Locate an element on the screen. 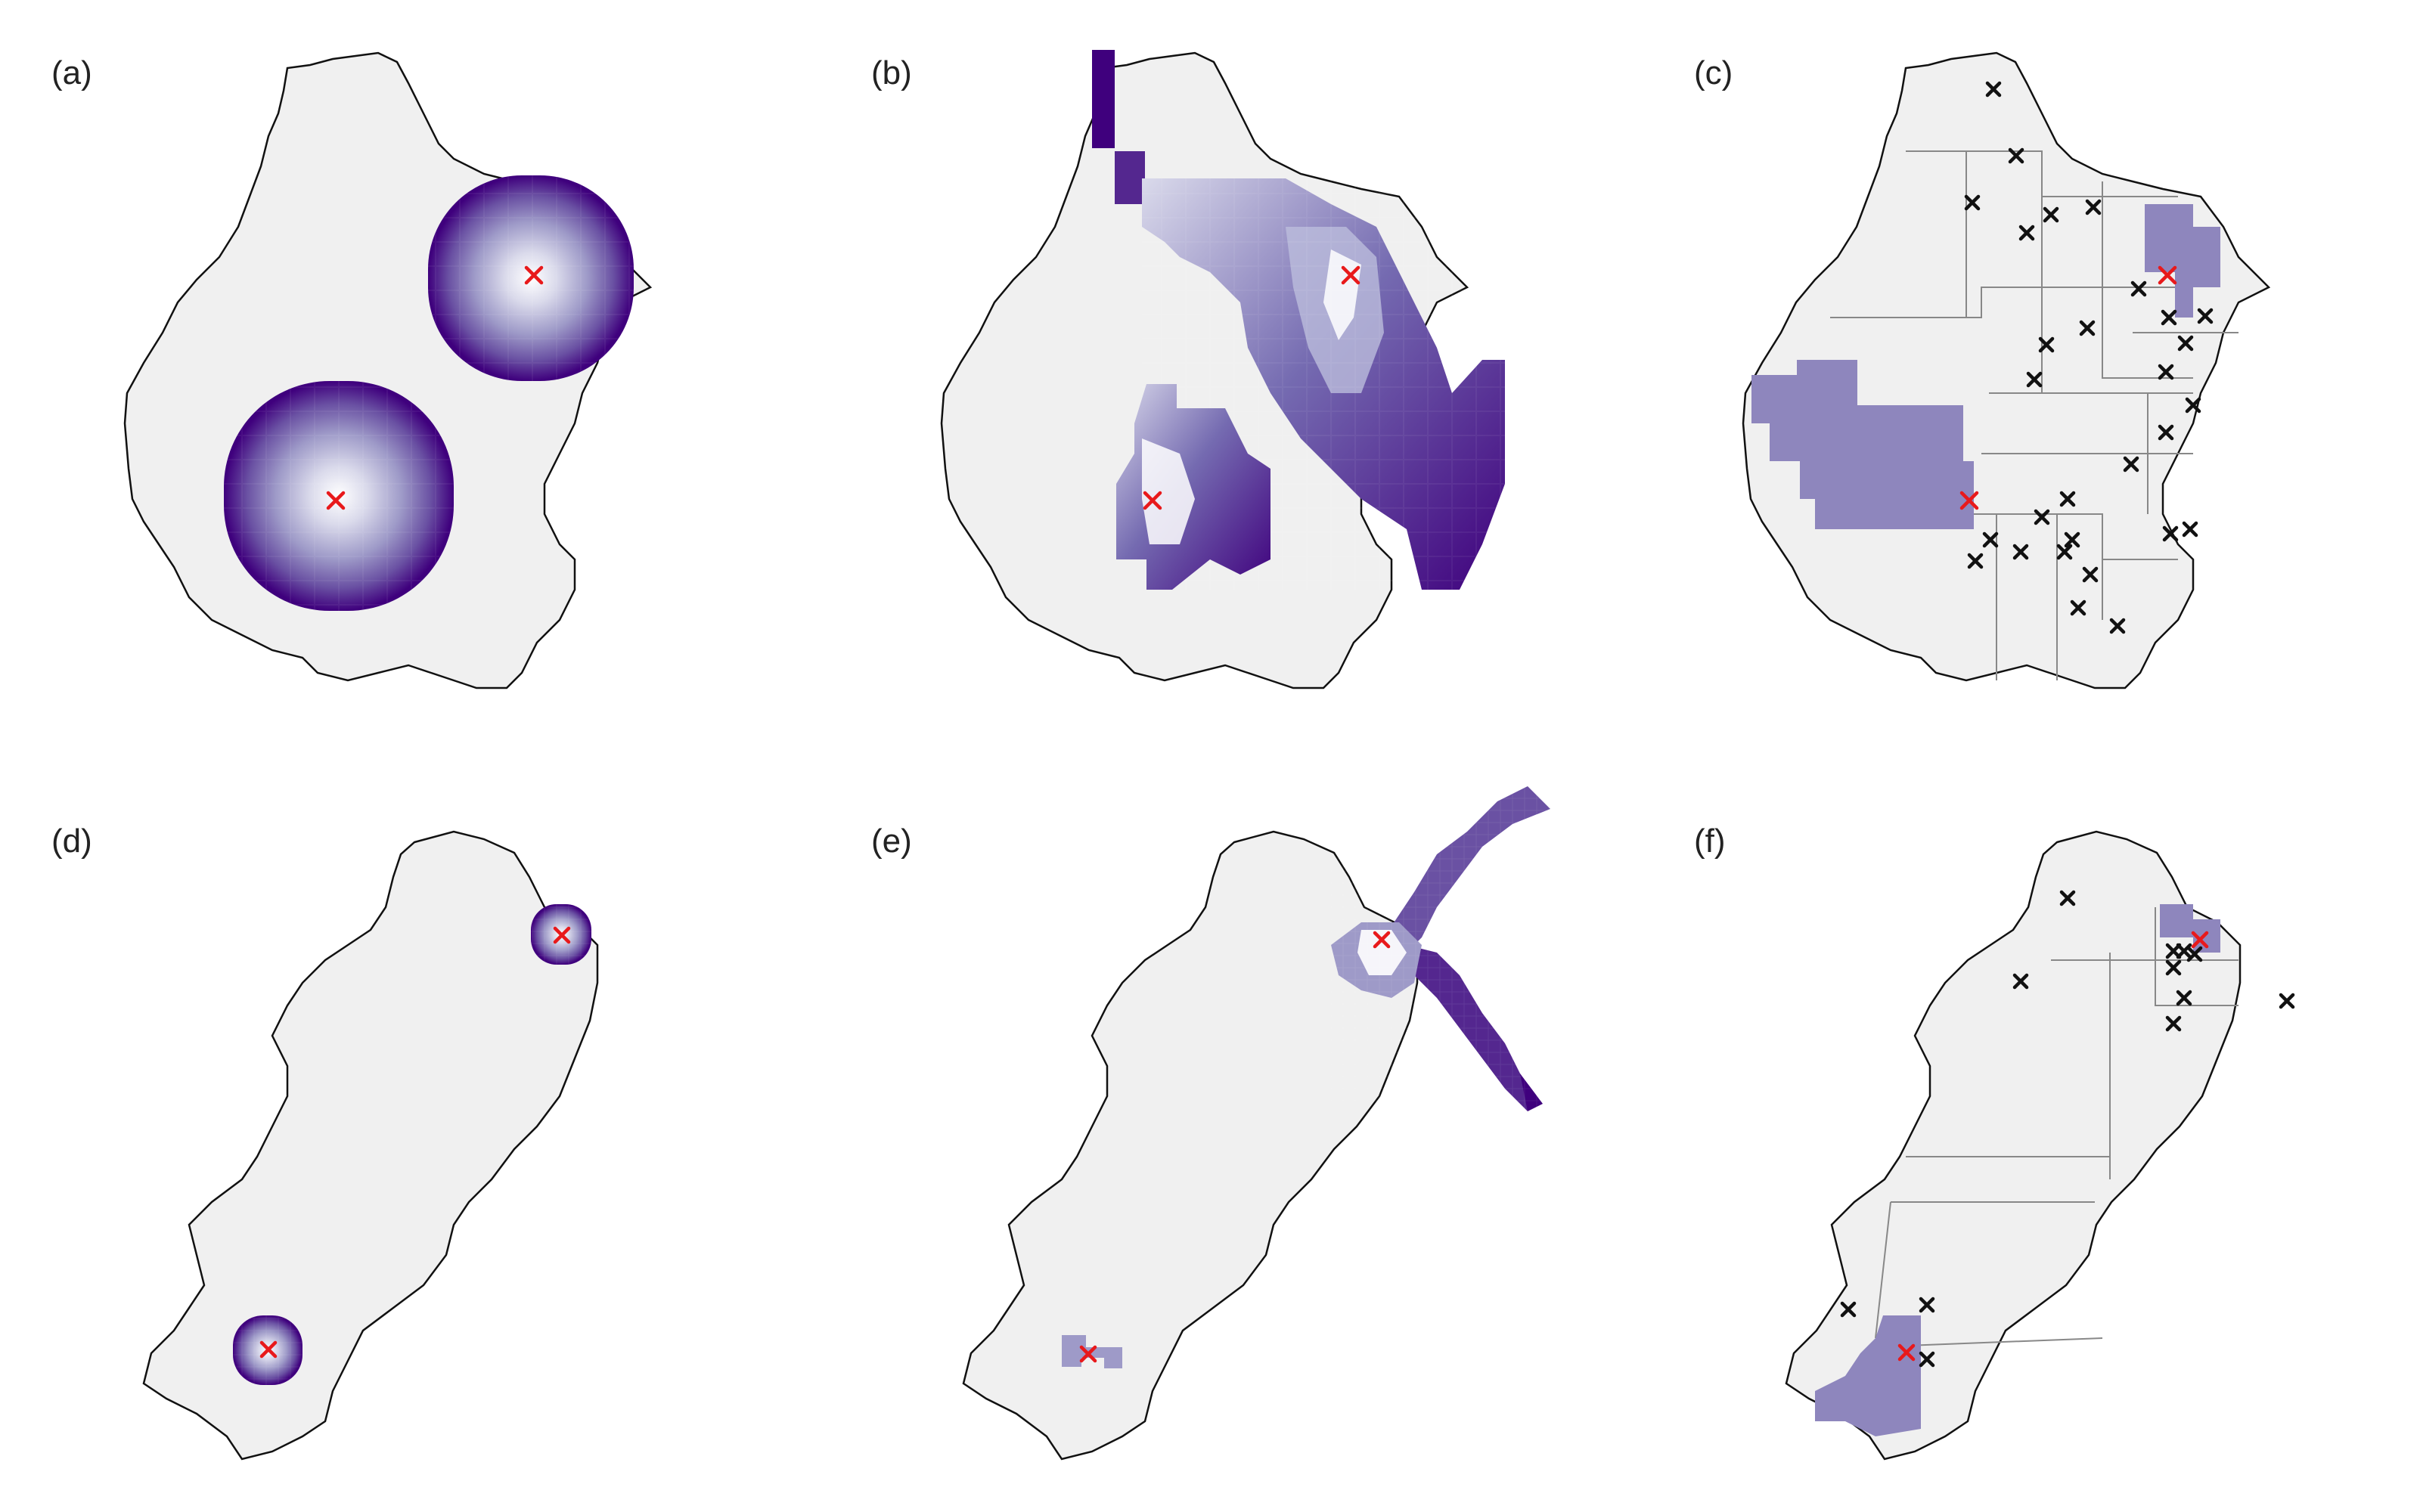  selected-zone-c2 is located at coordinates (2182, 261).